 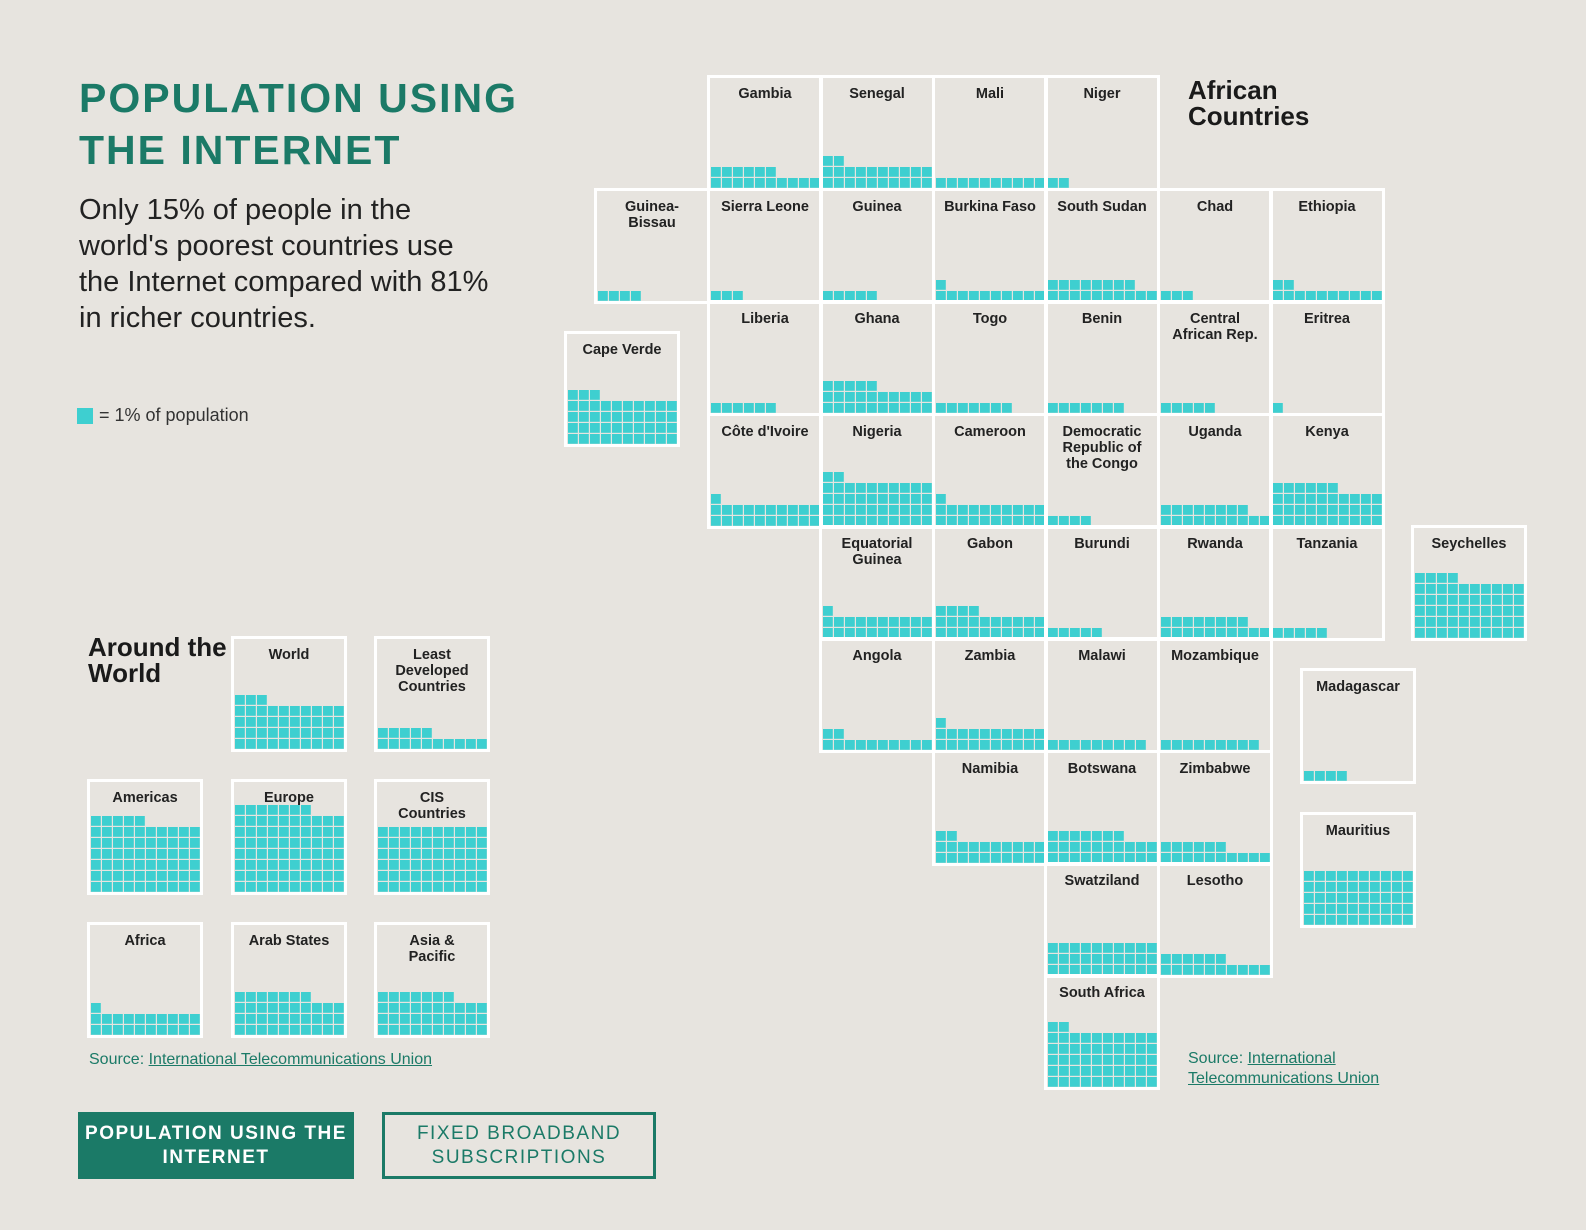 What do you see at coordinates (990, 290) in the screenshot?
I see `africa-country-burkina-faso-waffle` at bounding box center [990, 290].